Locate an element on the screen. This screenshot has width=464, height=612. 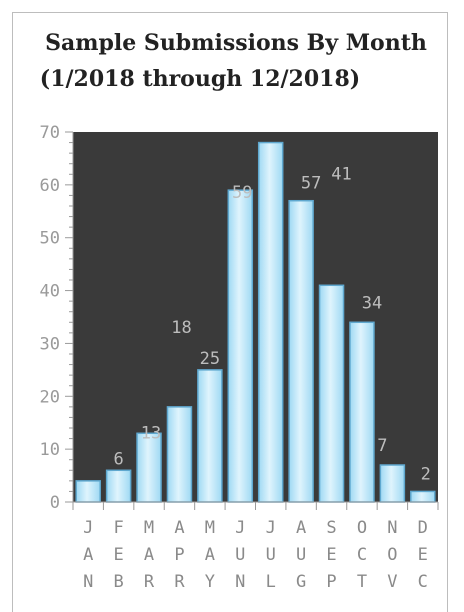
data-label-sep: 41 is located at coordinates (341, 174).